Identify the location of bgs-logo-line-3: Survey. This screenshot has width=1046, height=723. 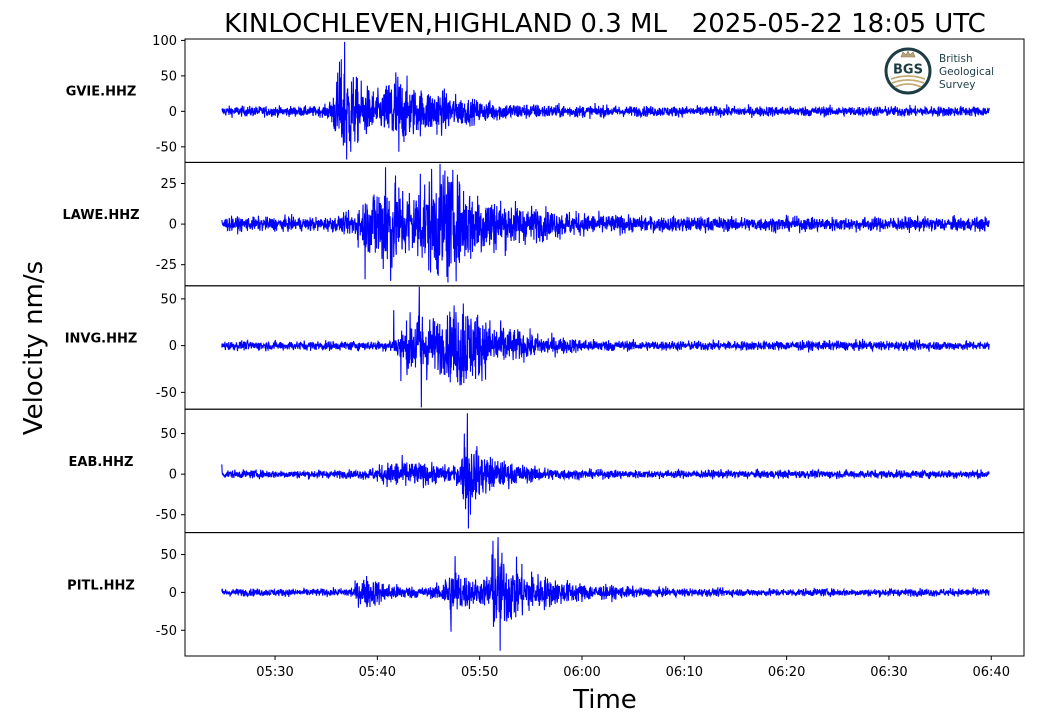
(957, 85).